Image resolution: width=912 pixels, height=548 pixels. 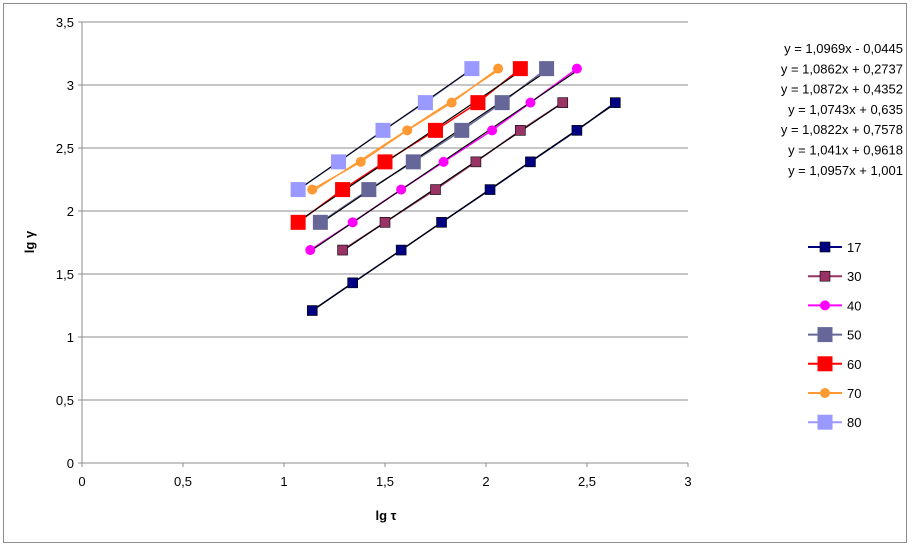 I want to click on x-tick-label: 2,5, so click(x=587, y=481).